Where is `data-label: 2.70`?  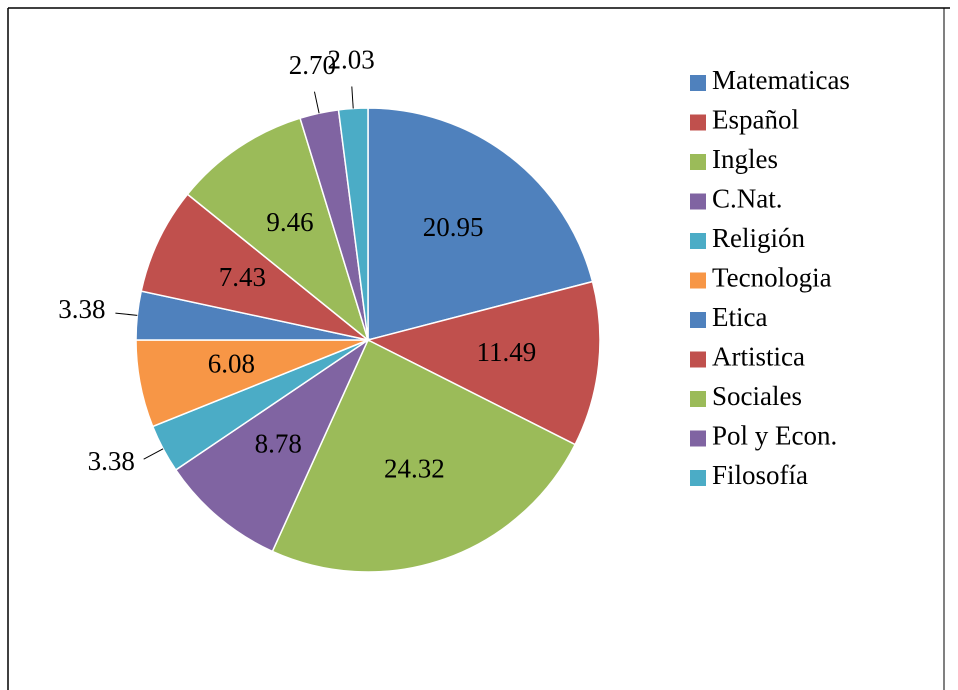 data-label: 2.70 is located at coordinates (312, 65).